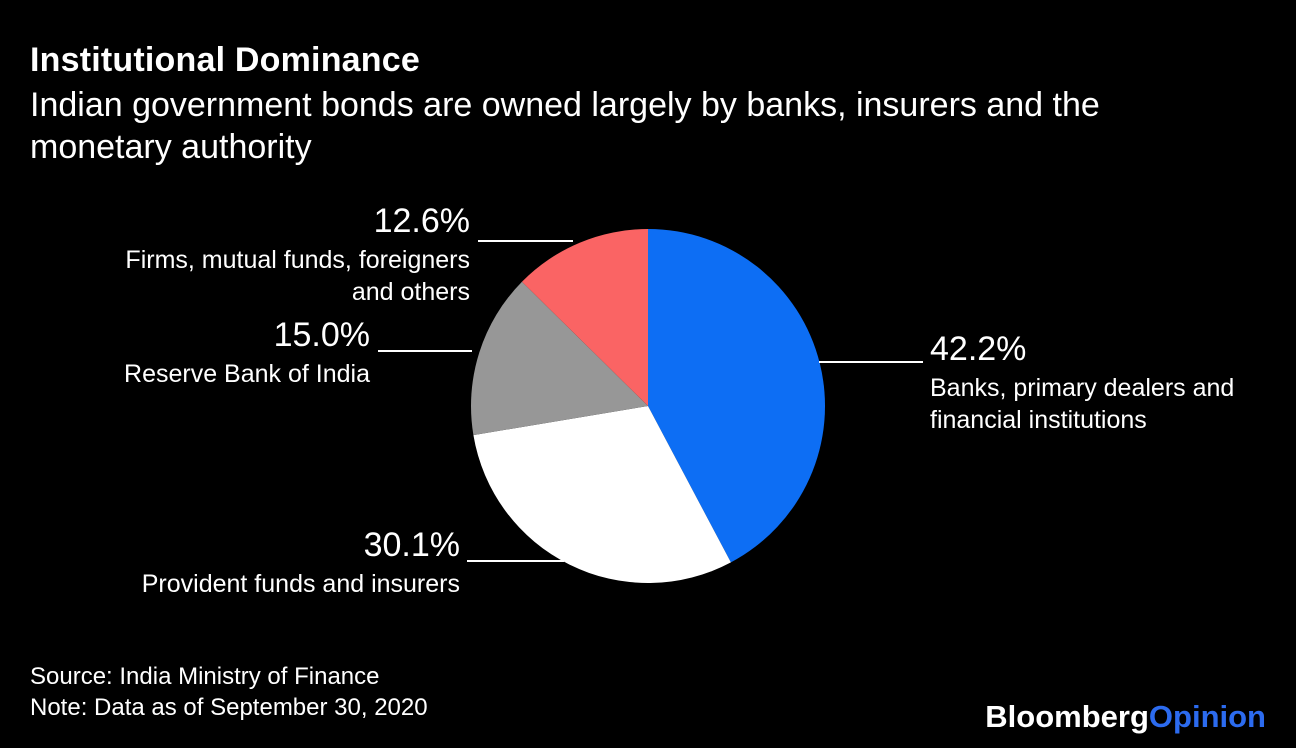  Describe the element at coordinates (205, 676) in the screenshot. I see `source-line: Source: India Ministry of Finance` at that location.